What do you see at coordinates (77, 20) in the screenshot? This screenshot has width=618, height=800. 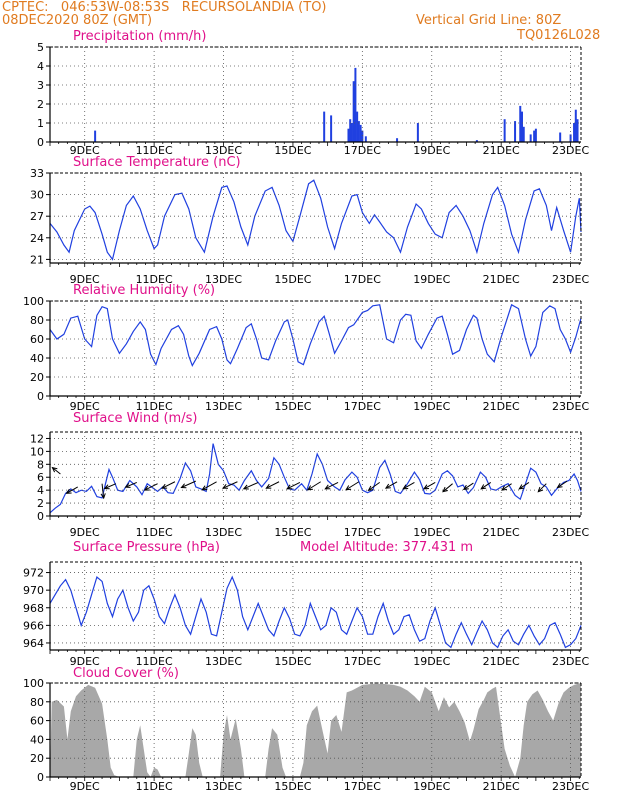 I see `header-date: 08DEC2020 80Z (GMT)` at bounding box center [77, 20].